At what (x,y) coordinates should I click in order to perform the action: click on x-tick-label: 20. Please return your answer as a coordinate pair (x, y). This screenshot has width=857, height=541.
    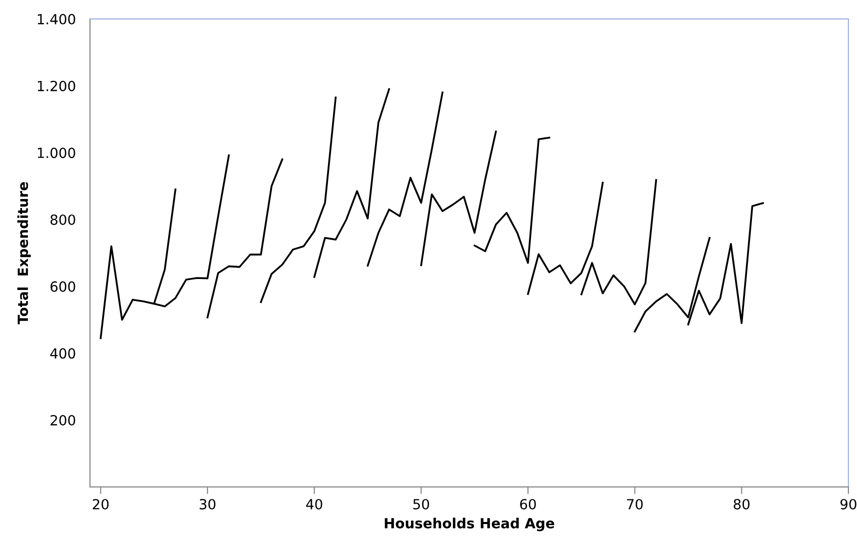
    Looking at the image, I should click on (100, 504).